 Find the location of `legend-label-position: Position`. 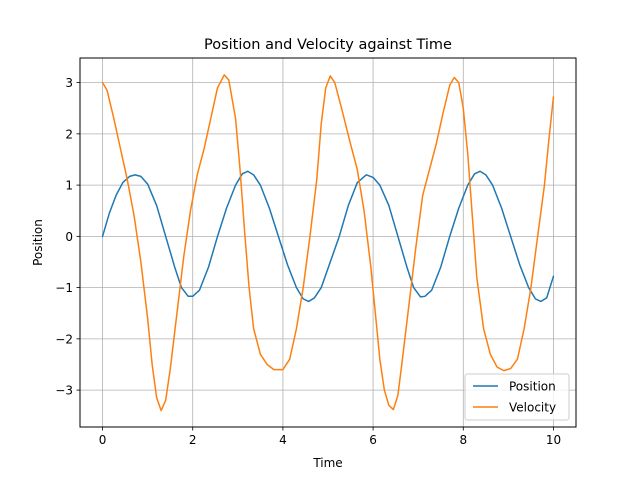

legend-label-position: Position is located at coordinates (532, 387).